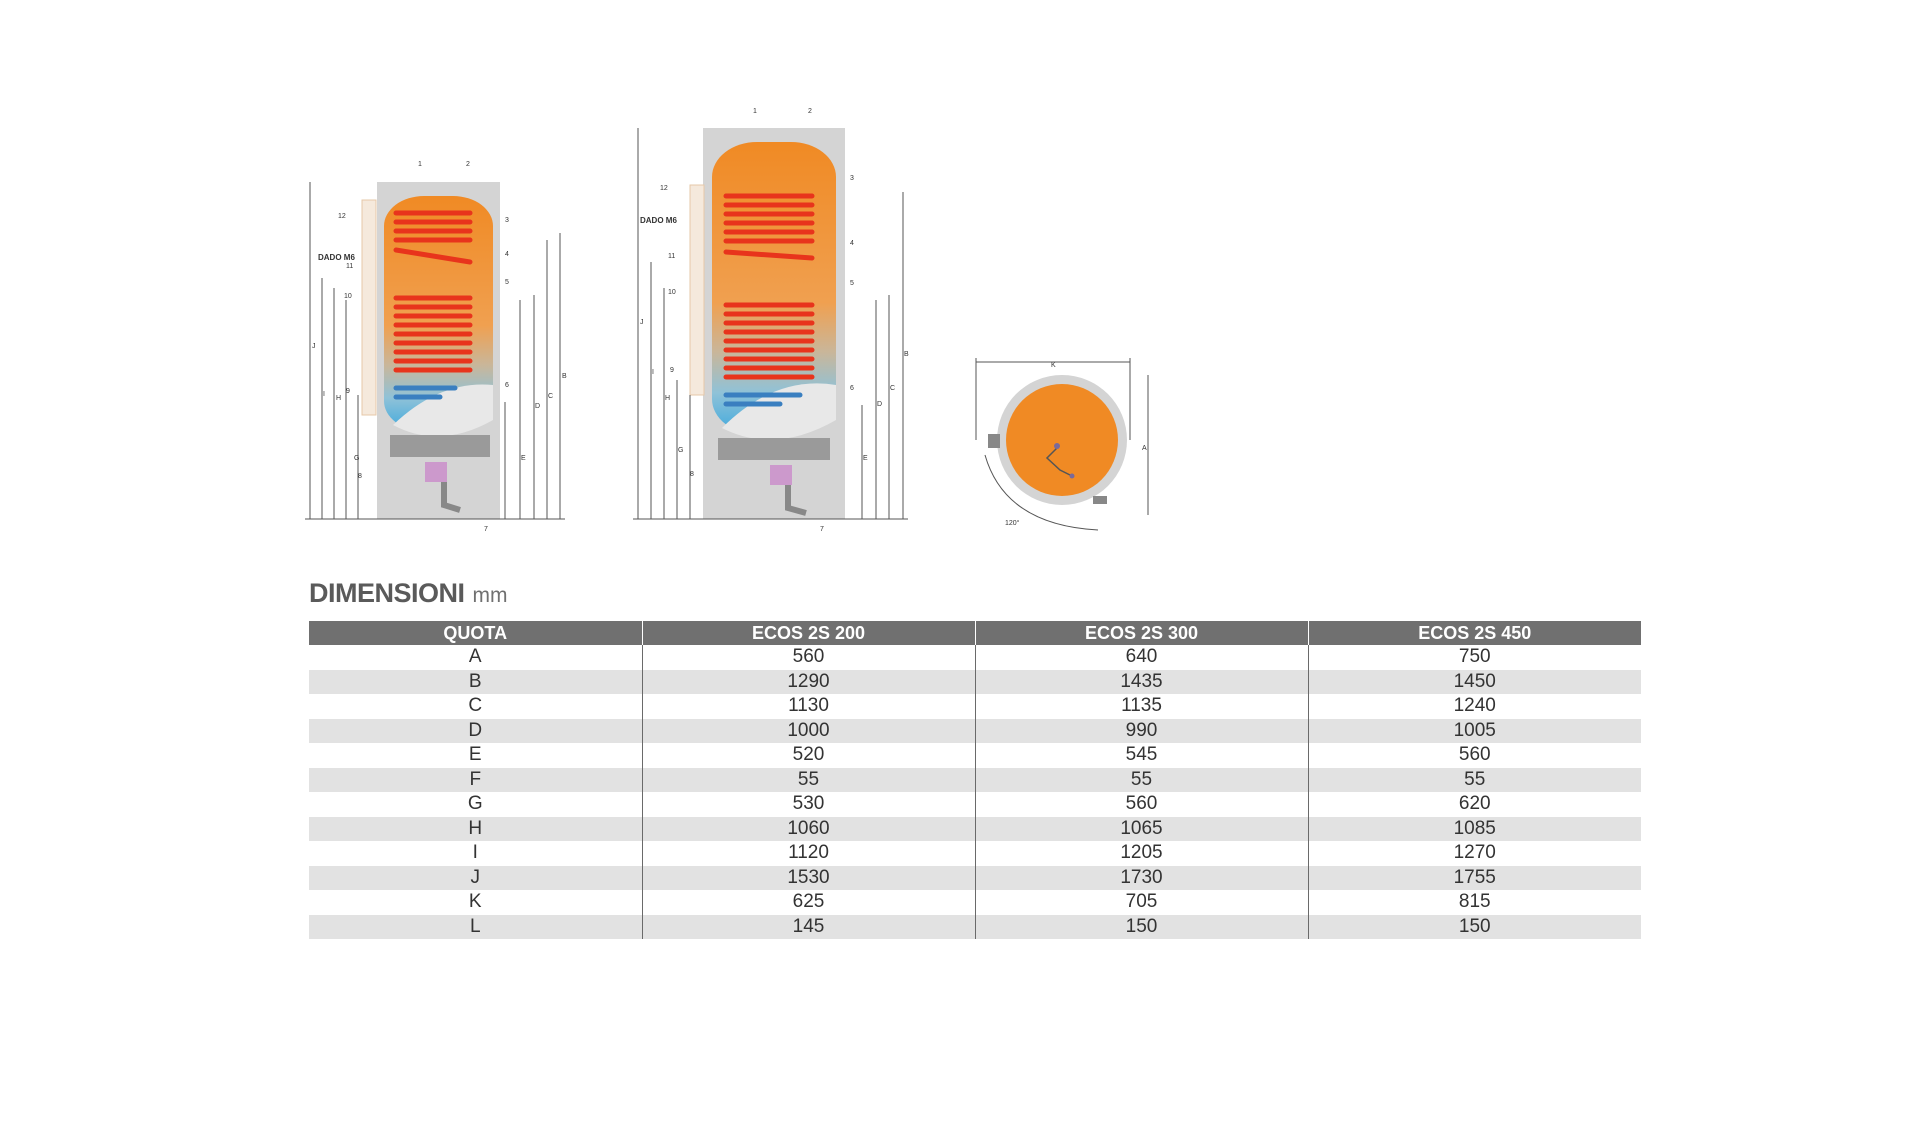 Image resolution: width=1920 pixels, height=1139 pixels. I want to click on cell-quota: L, so click(476, 926).